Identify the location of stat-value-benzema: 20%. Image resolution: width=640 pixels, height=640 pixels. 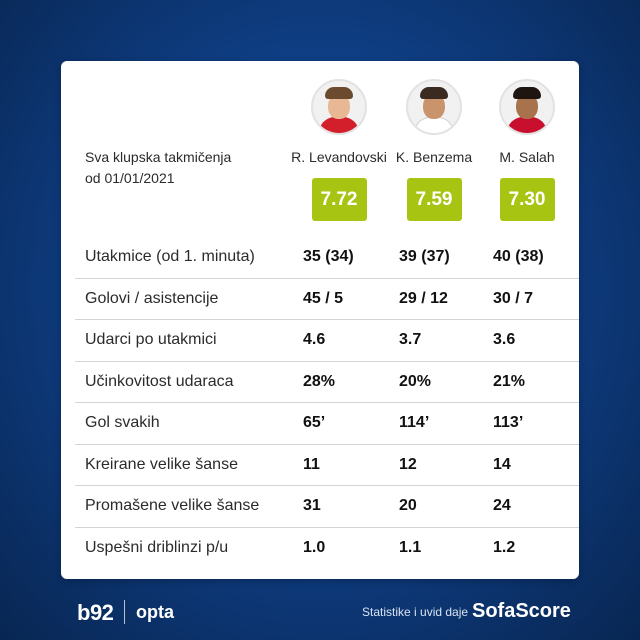
(415, 381).